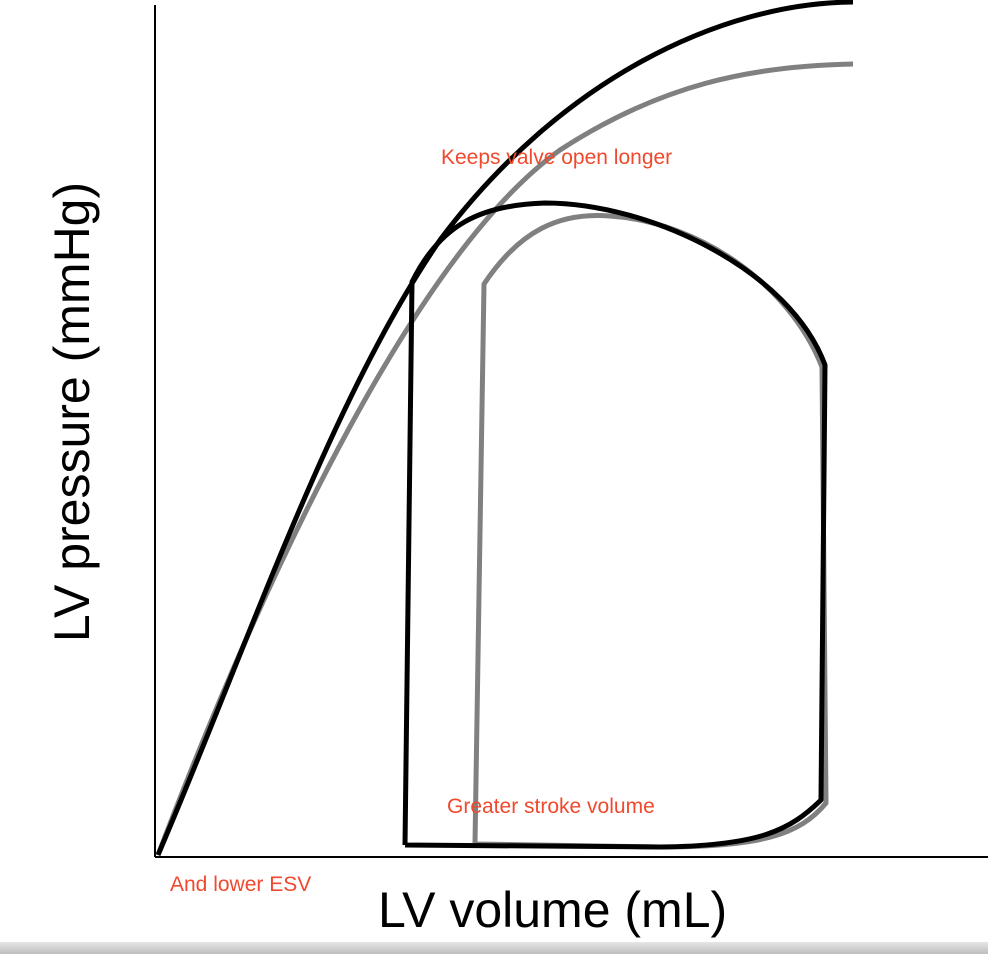 Image resolution: width=988 pixels, height=954 pixels. What do you see at coordinates (494, 948) in the screenshot?
I see `bottom-edge-bar` at bounding box center [494, 948].